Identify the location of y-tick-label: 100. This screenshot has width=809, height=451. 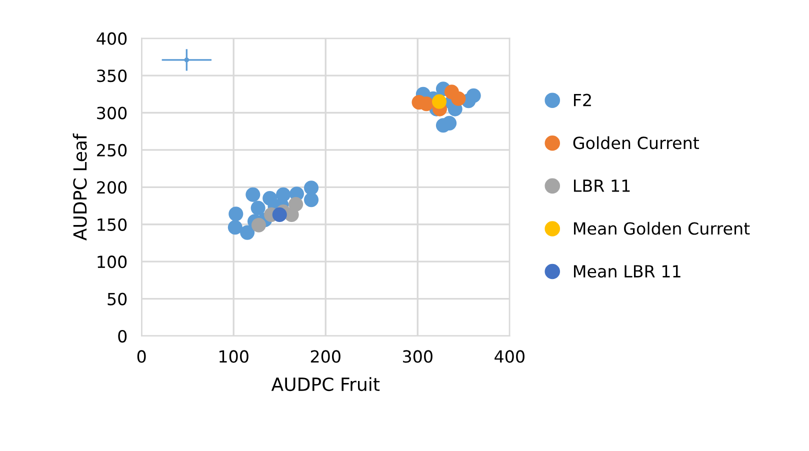
(112, 262).